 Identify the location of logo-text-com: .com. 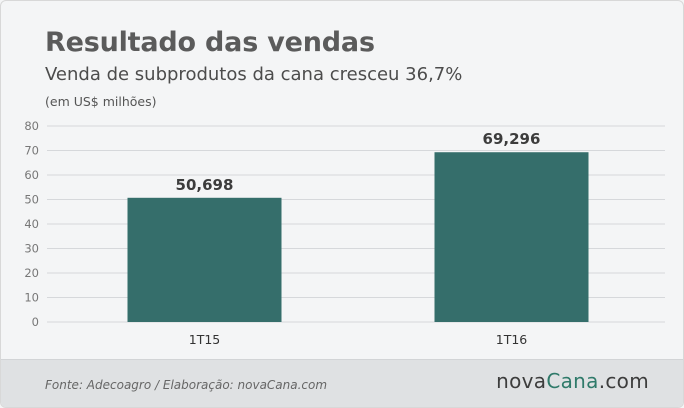
(623, 381).